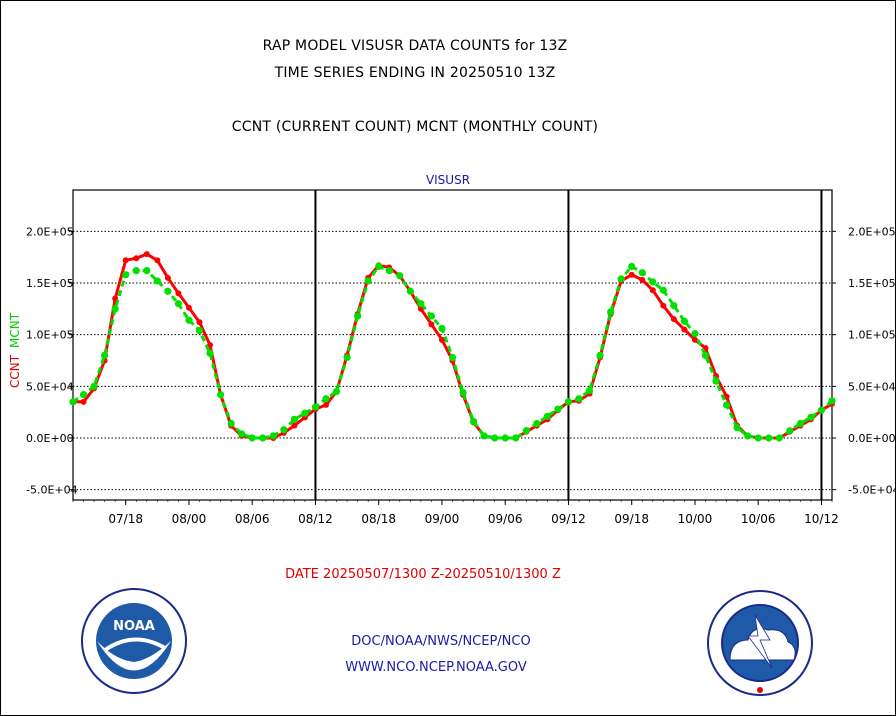 Image resolution: width=896 pixels, height=716 pixels. Describe the element at coordinates (134, 641) in the screenshot. I see `noaa-logo: NOAA` at that location.